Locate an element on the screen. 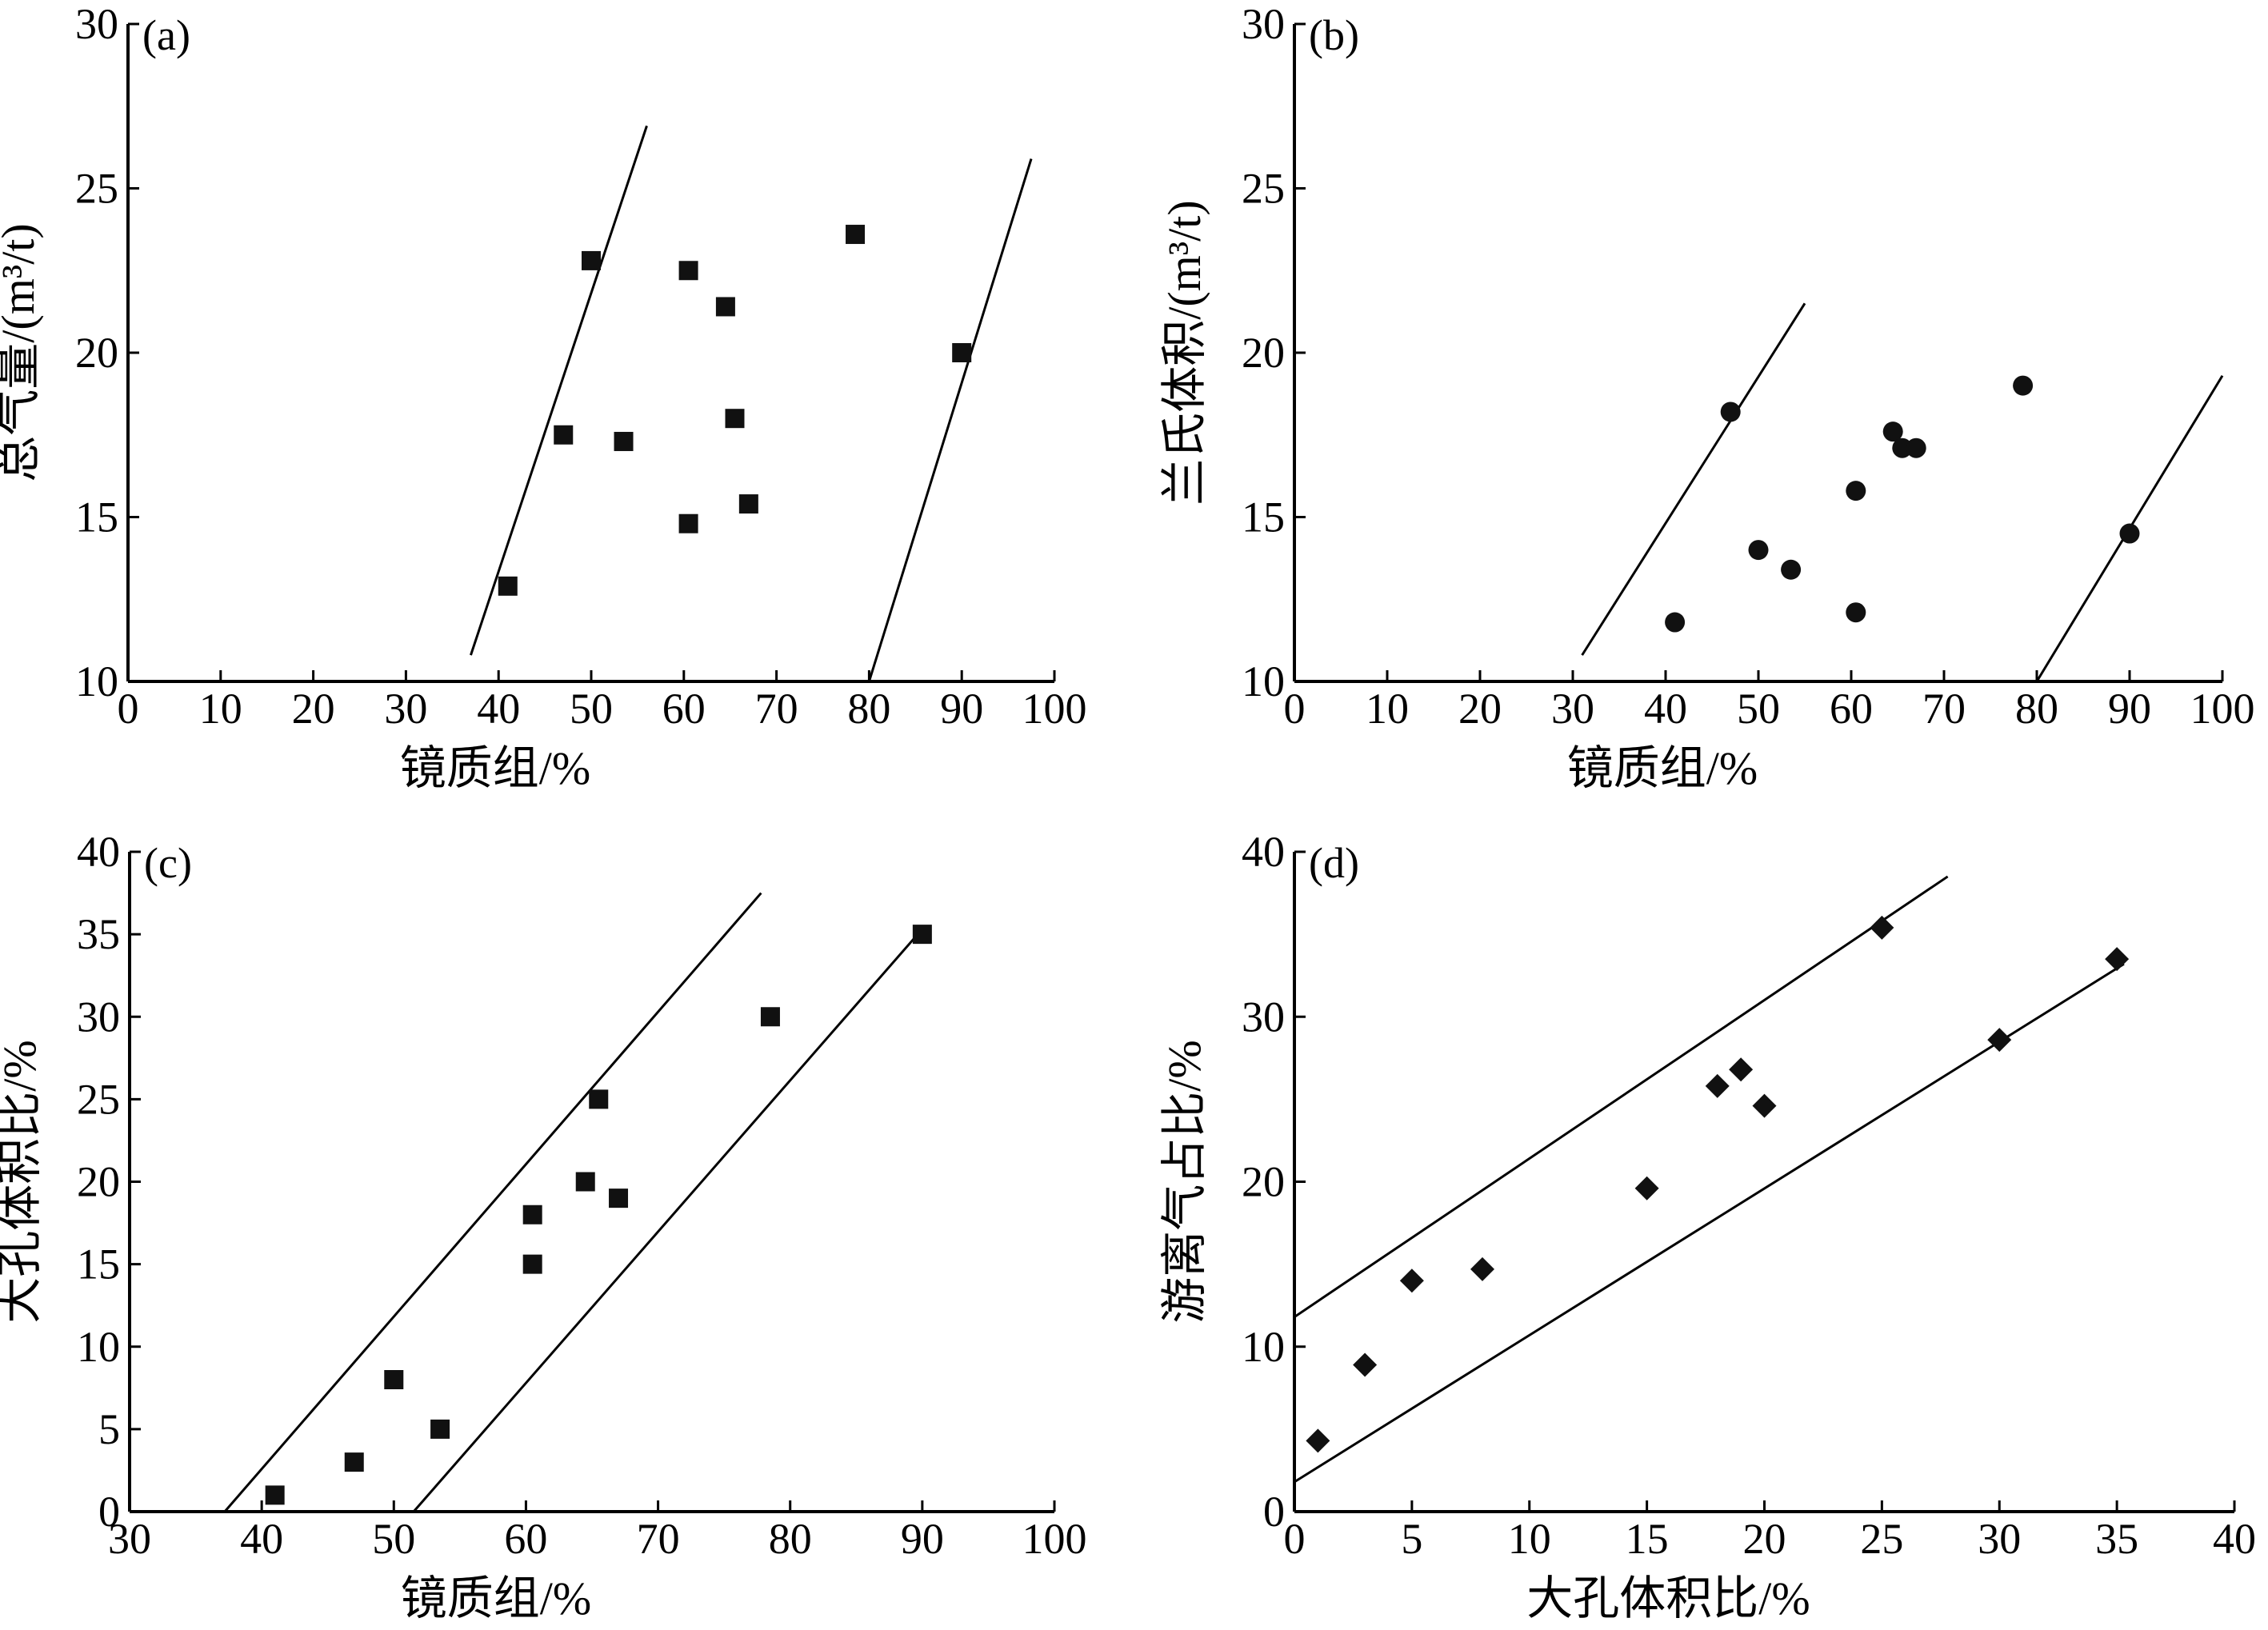 The width and height of the screenshot is (2268, 1630). panel-label: (c) is located at coordinates (168, 863).